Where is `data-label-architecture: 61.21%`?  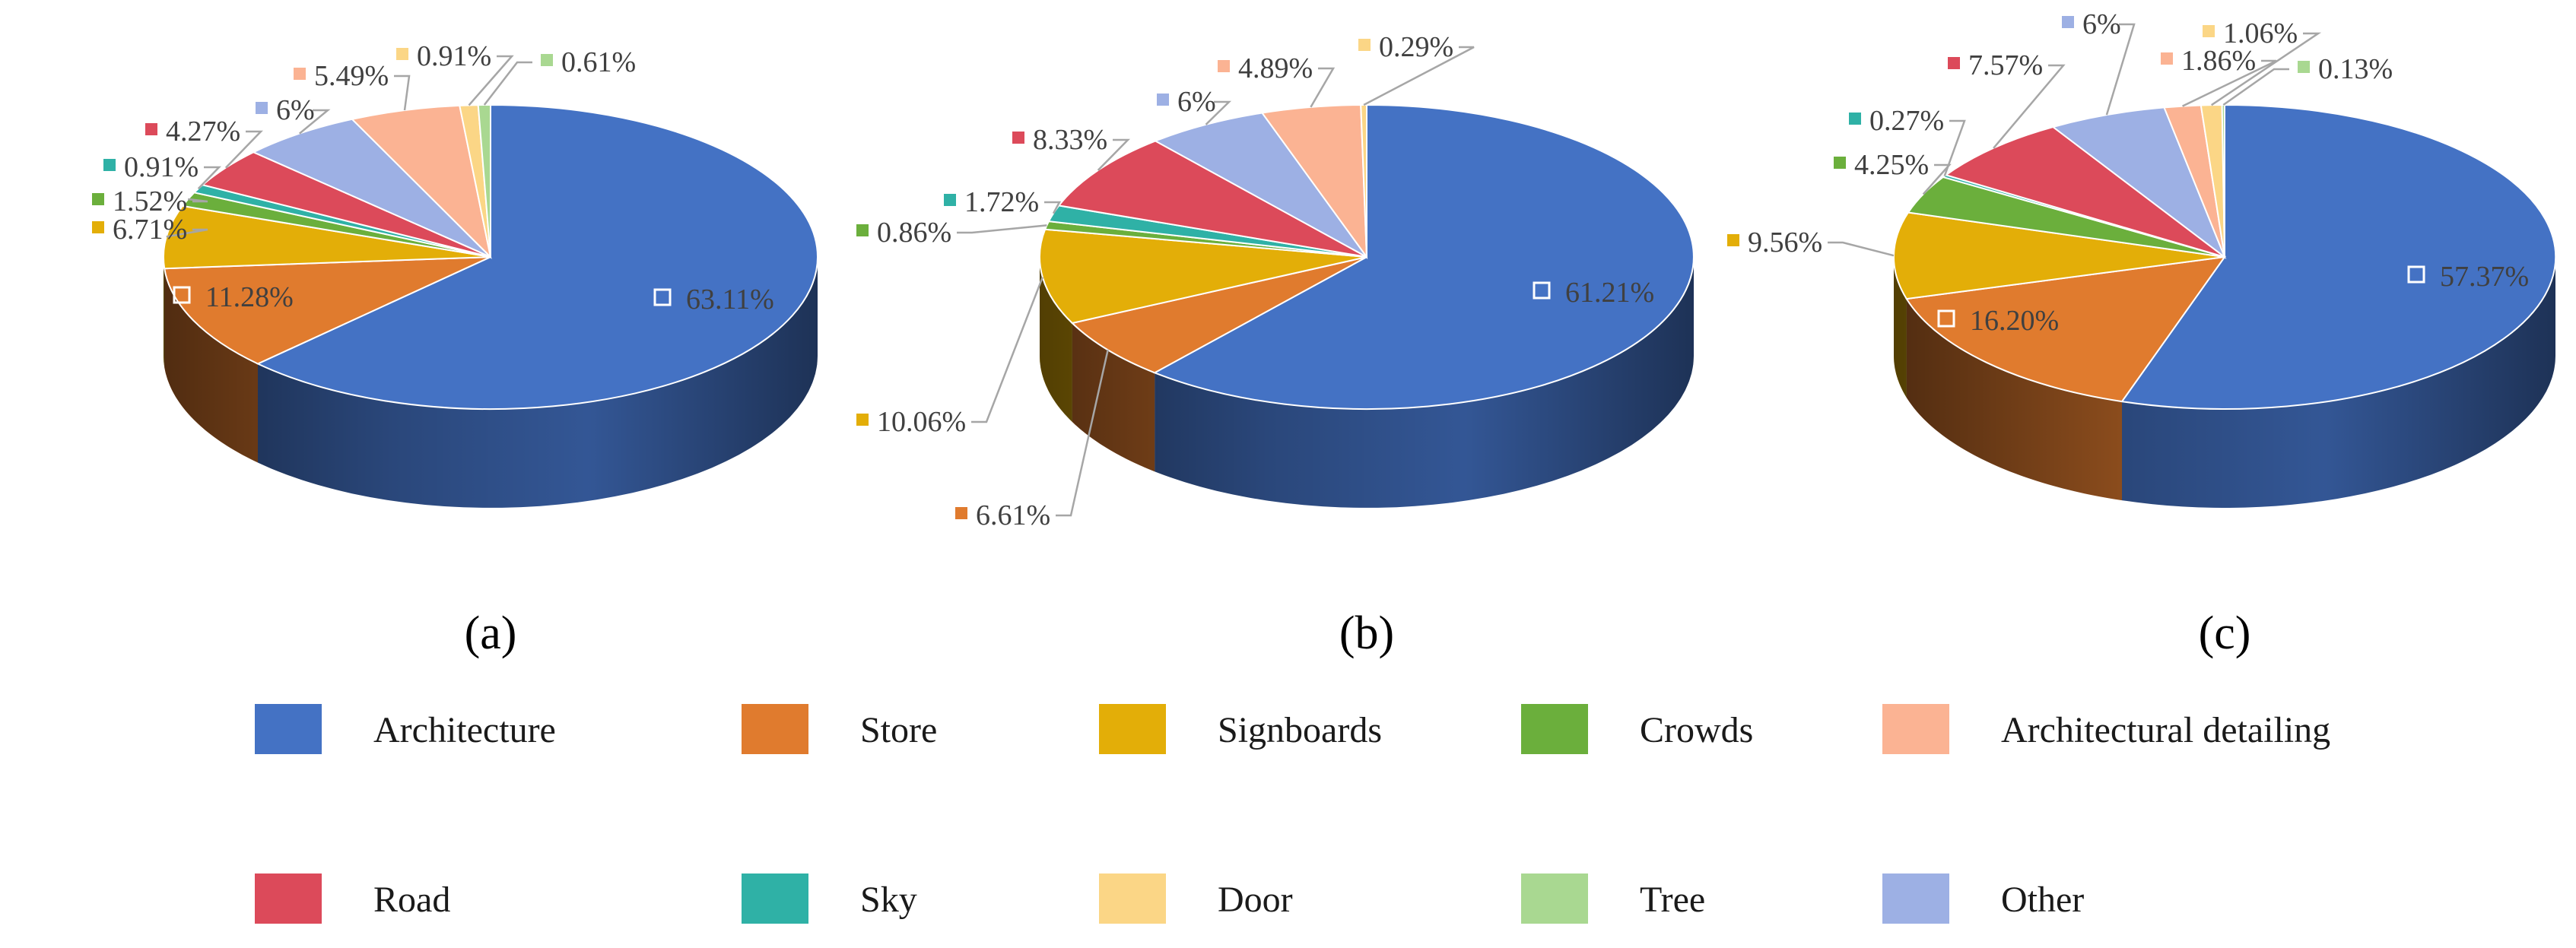
data-label-architecture: 61.21% is located at coordinates (1610, 293).